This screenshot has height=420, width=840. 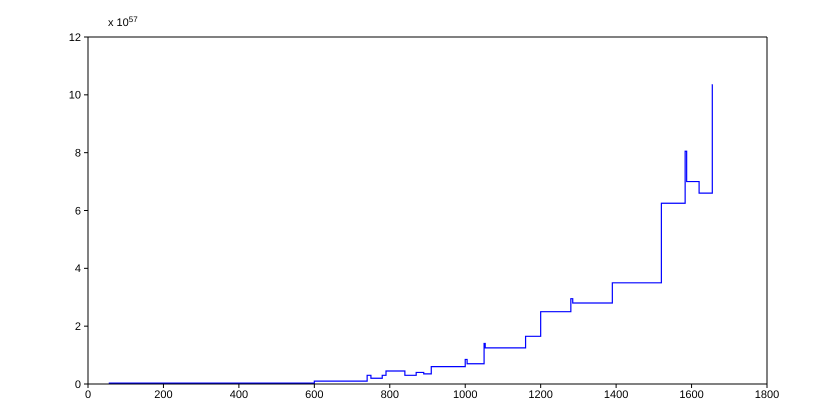 What do you see at coordinates (314, 394) in the screenshot?
I see `x-tick-label: 600` at bounding box center [314, 394].